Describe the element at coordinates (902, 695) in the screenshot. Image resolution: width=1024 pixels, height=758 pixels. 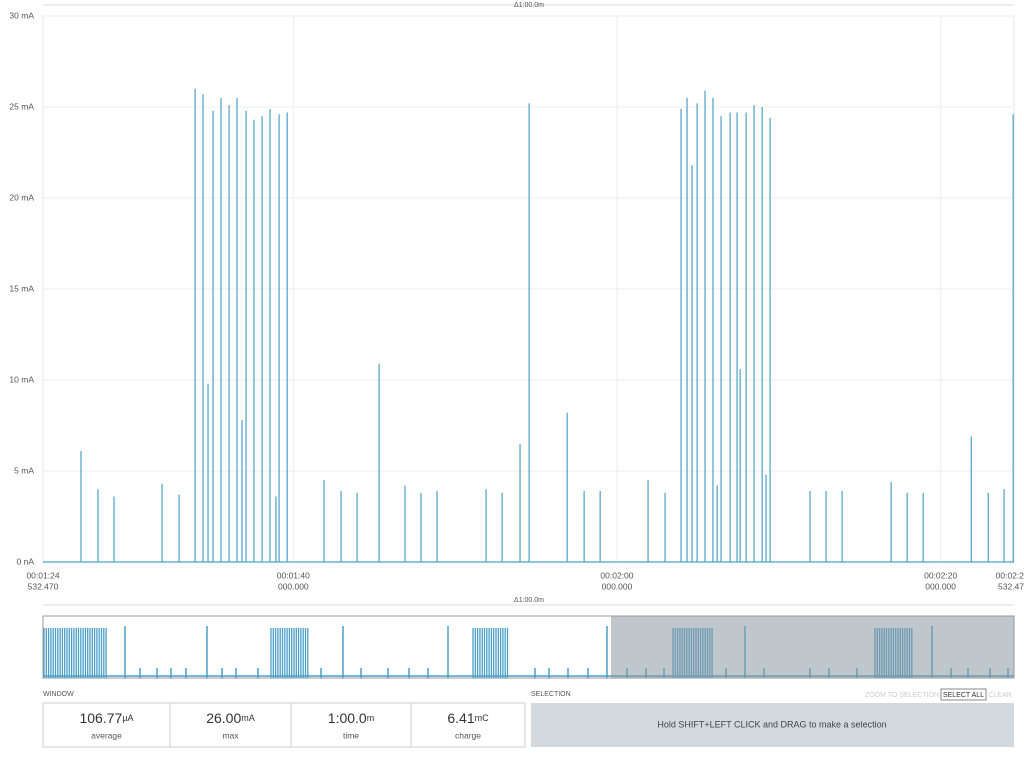
I see `zoom-button: ZOOM TO SELECTION` at that location.